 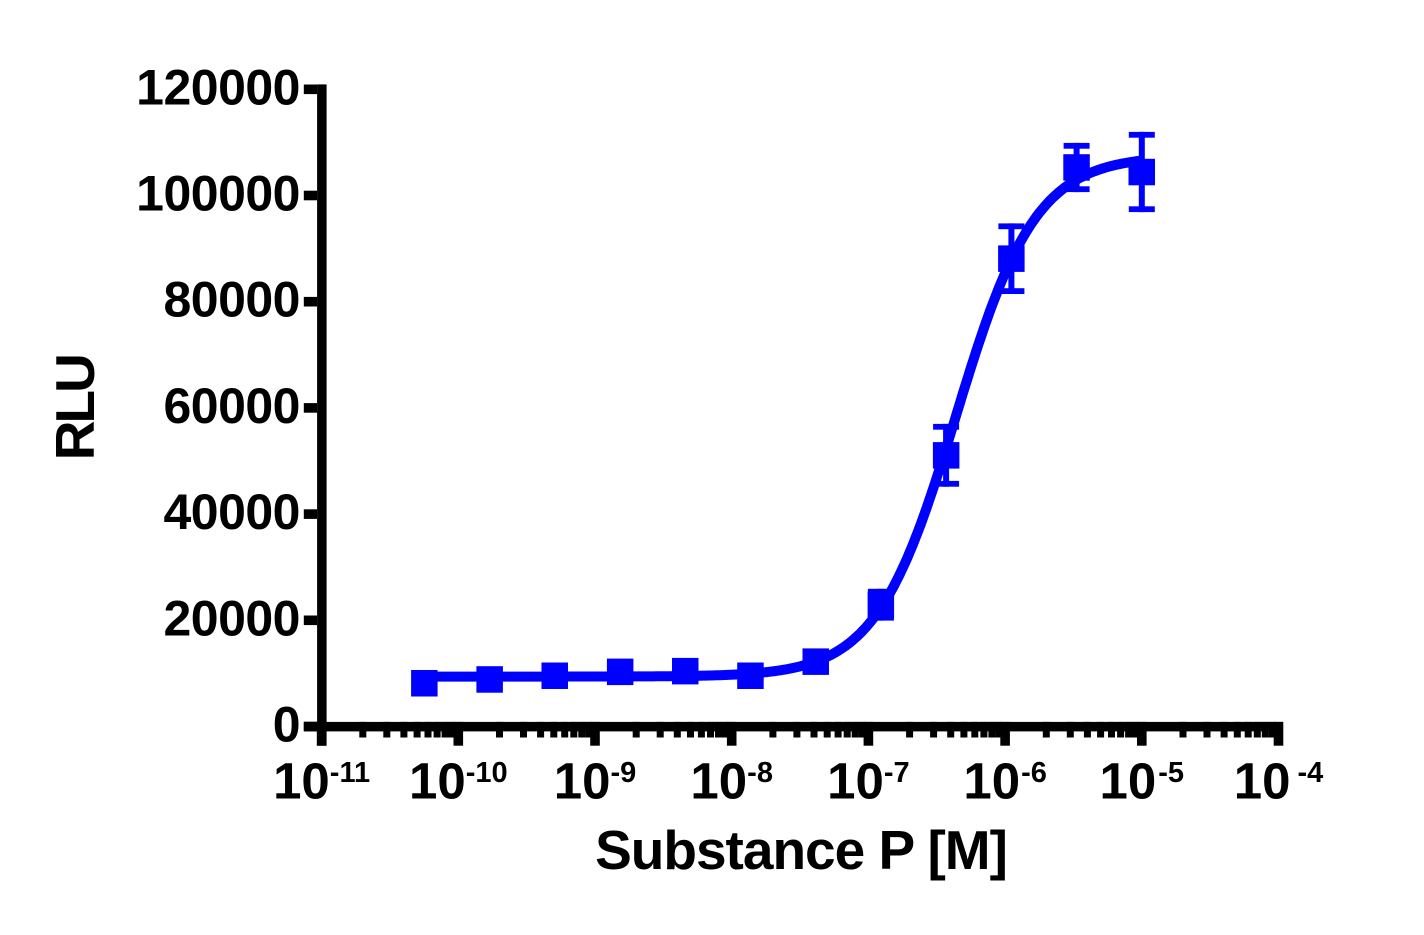 I want to click on svg-text: 10⁻¹⁰, so click(x=458, y=780).